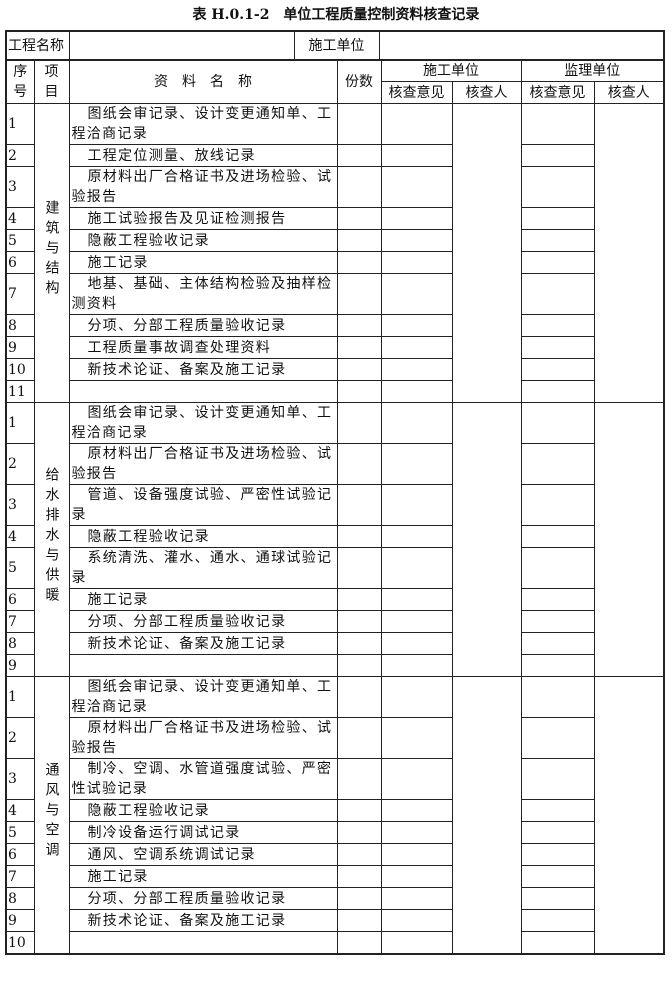 Image resolution: width=672 pixels, height=1007 pixels. What do you see at coordinates (592, 70) in the screenshot?
I see `col-supervision: 监理单位` at bounding box center [592, 70].